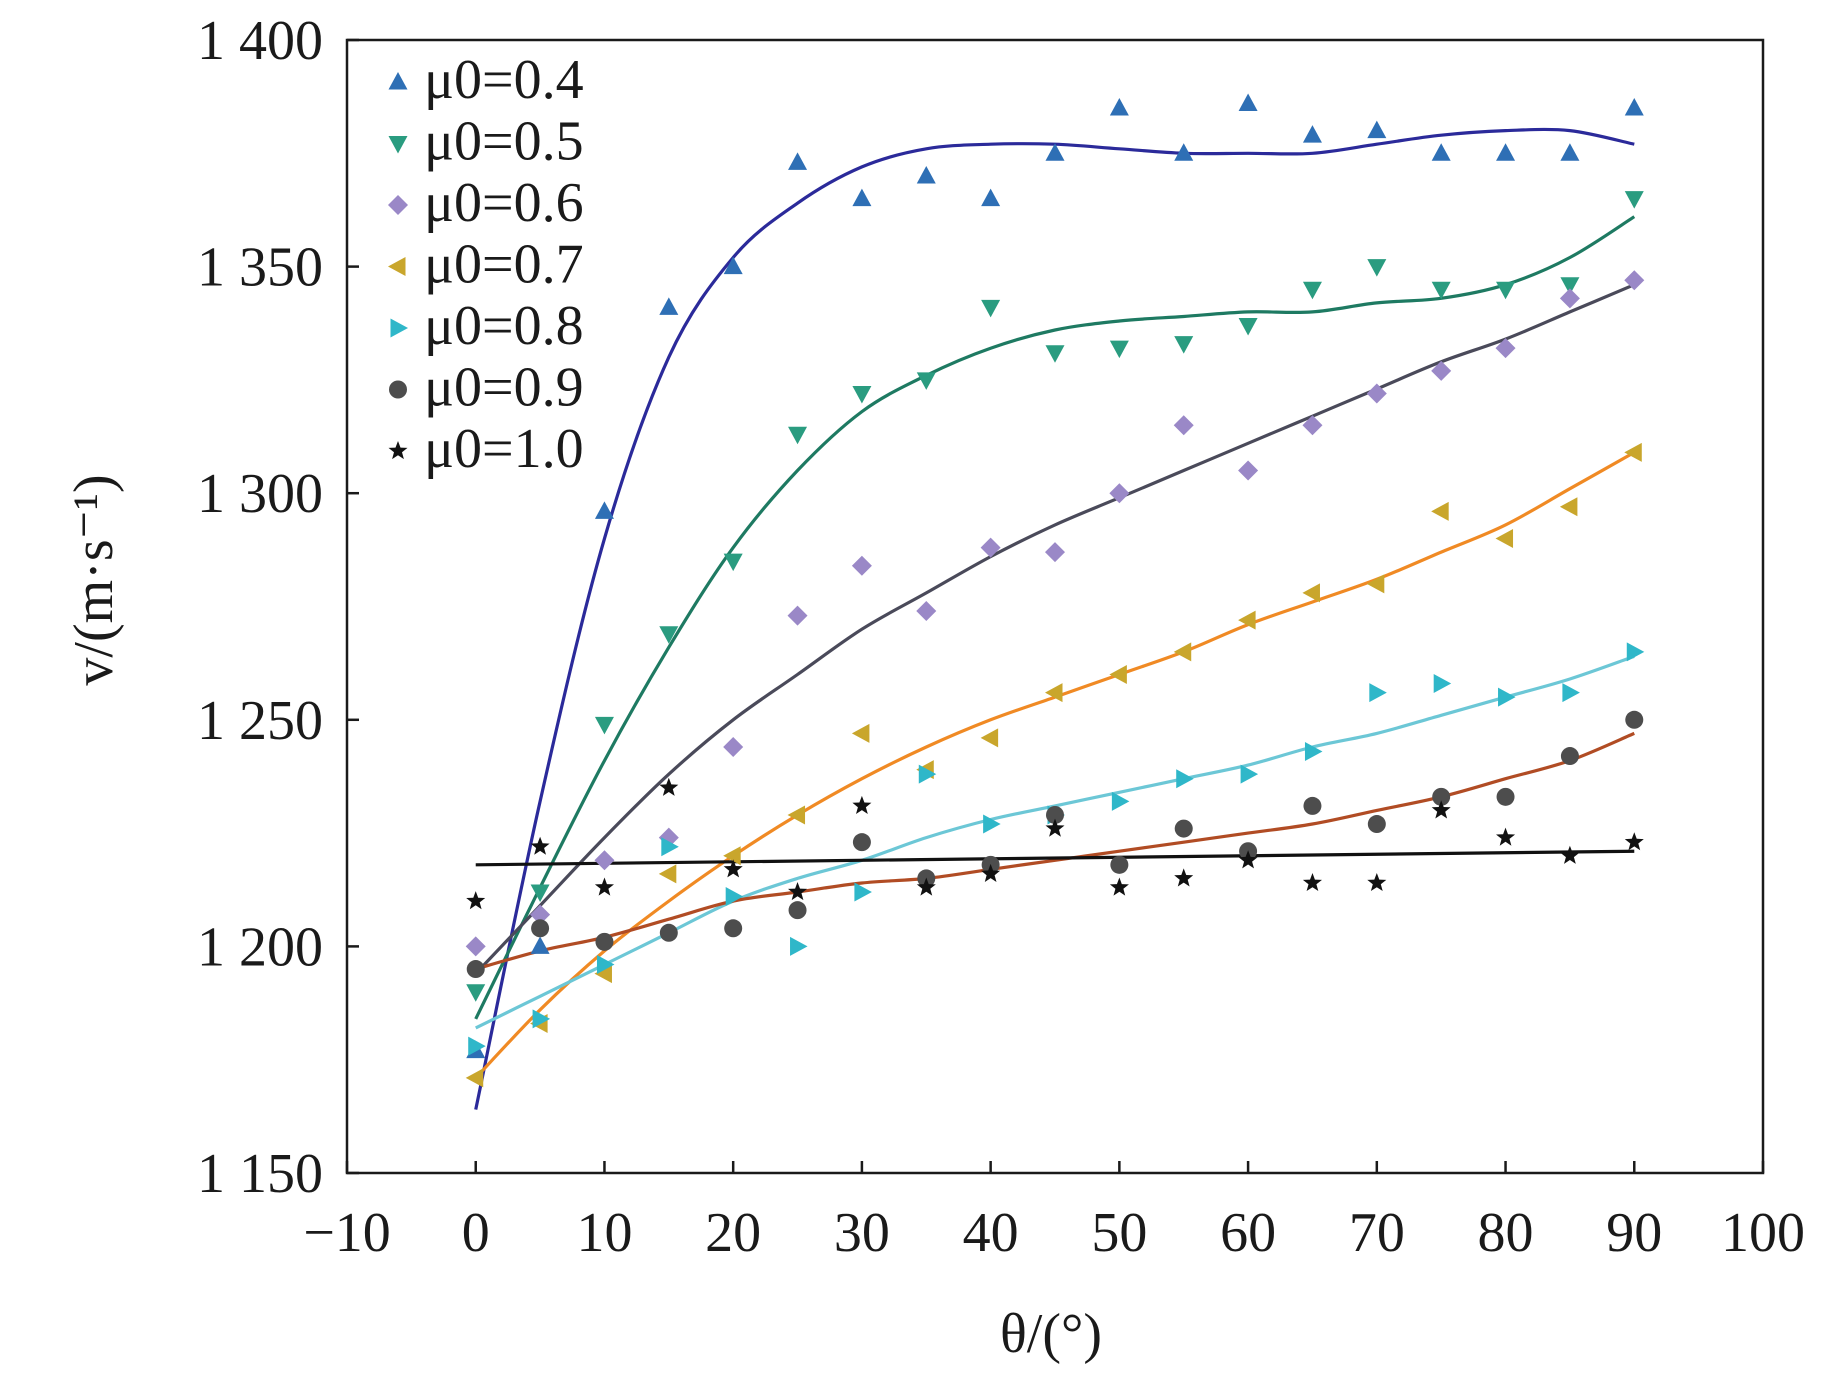  What do you see at coordinates (862, 1233) in the screenshot?
I see `x-tick-label: 30` at bounding box center [862, 1233].